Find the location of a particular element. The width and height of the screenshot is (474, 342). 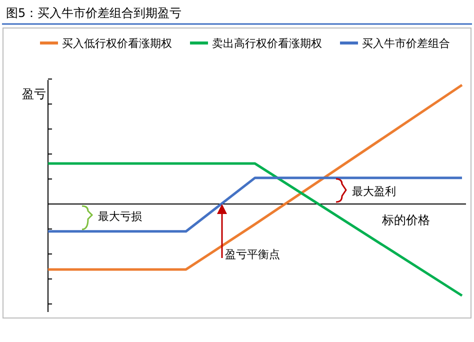

annotation: 盈亏平衡点 is located at coordinates (252, 254).